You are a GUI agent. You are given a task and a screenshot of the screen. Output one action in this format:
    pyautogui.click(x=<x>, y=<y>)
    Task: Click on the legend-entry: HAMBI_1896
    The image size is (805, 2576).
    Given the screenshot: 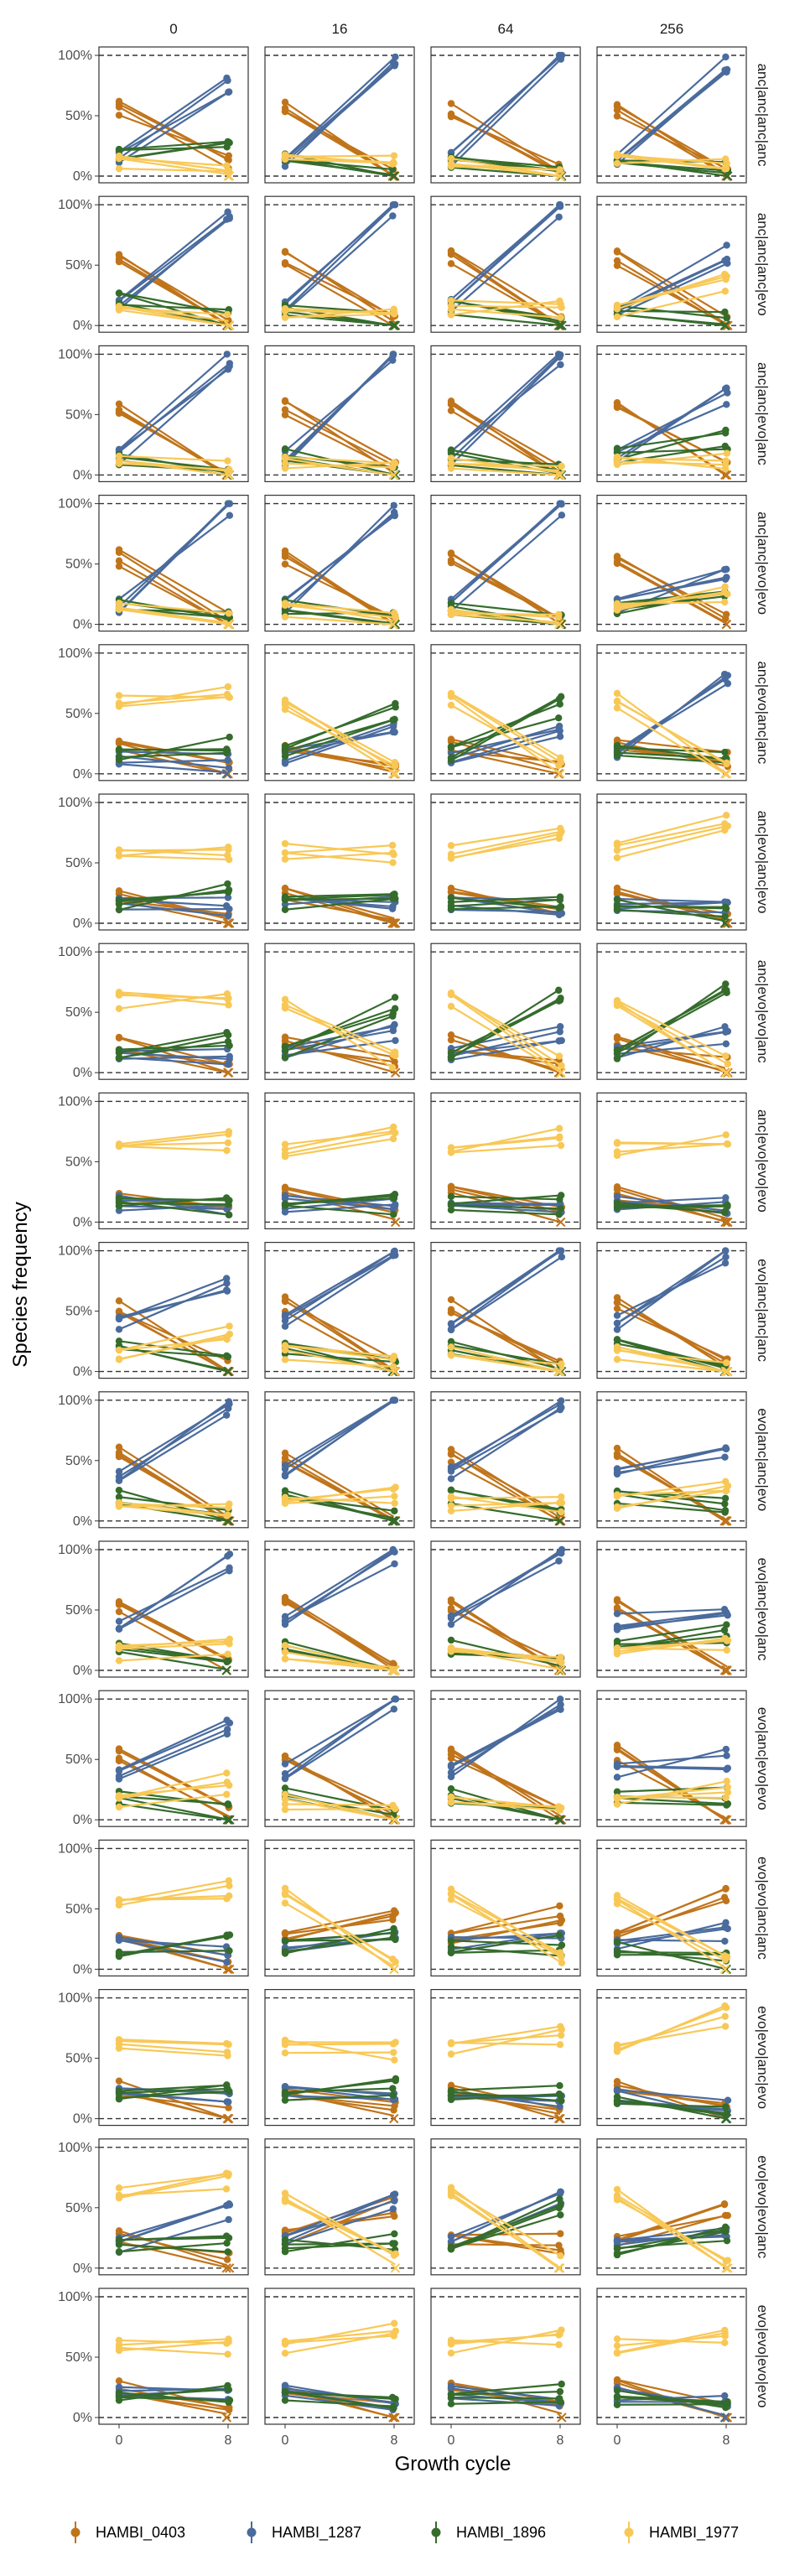 What is the action you would take?
    pyautogui.click(x=489, y=2532)
    